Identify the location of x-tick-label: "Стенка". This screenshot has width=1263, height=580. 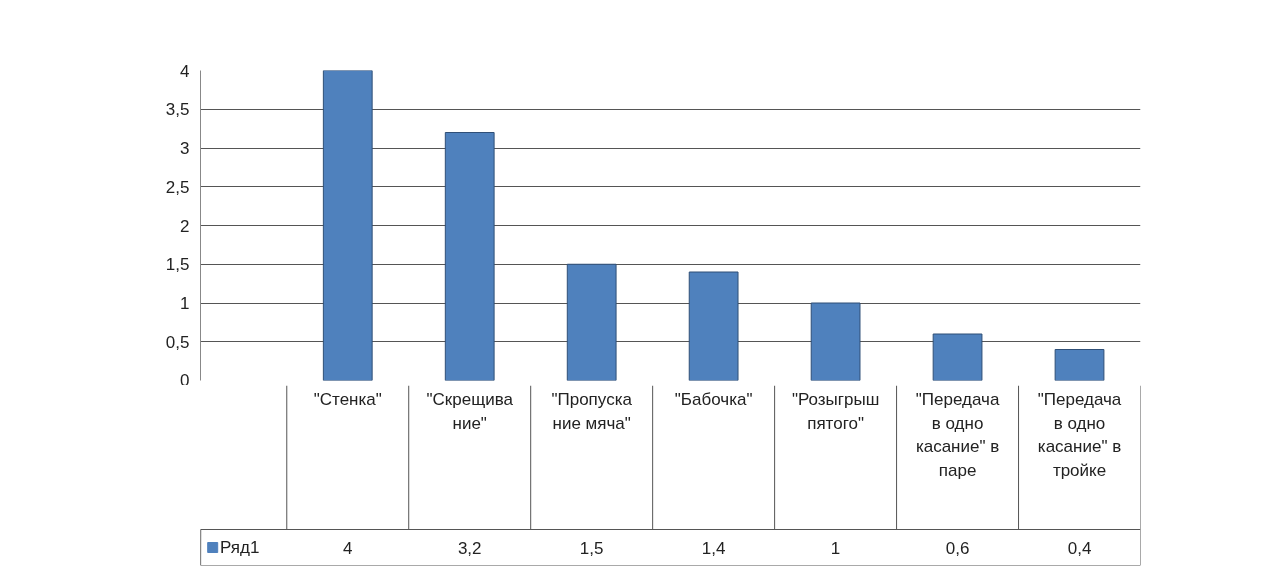
(347, 400).